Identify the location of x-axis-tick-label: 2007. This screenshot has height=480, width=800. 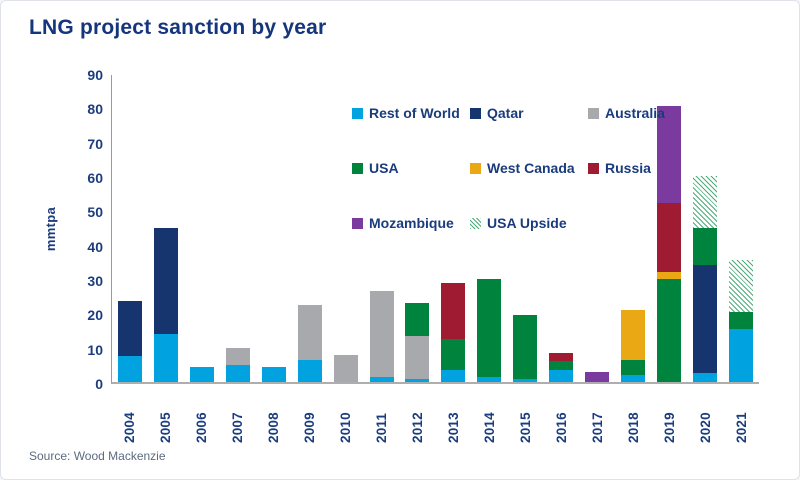
(237, 427).